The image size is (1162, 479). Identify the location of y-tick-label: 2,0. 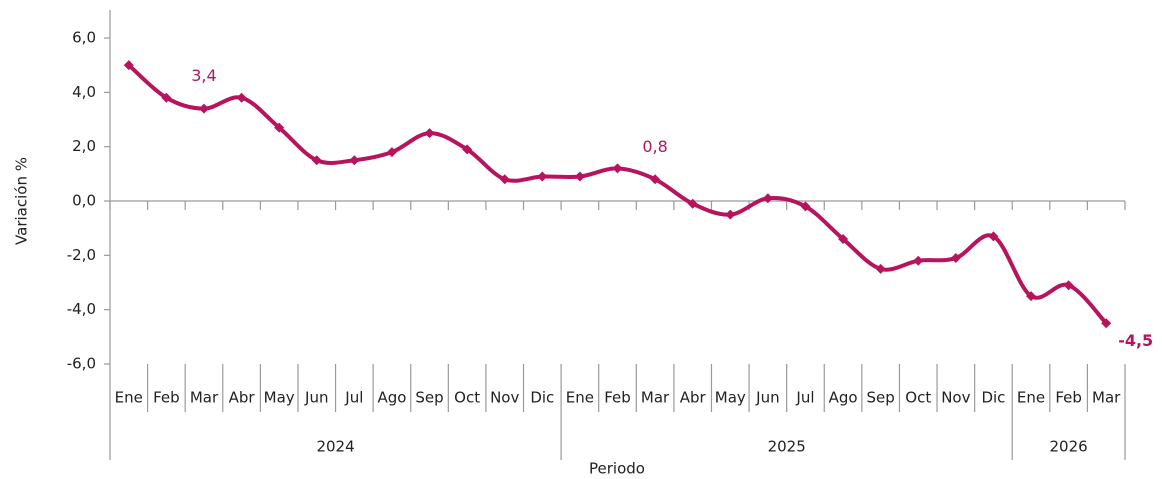
(84, 146).